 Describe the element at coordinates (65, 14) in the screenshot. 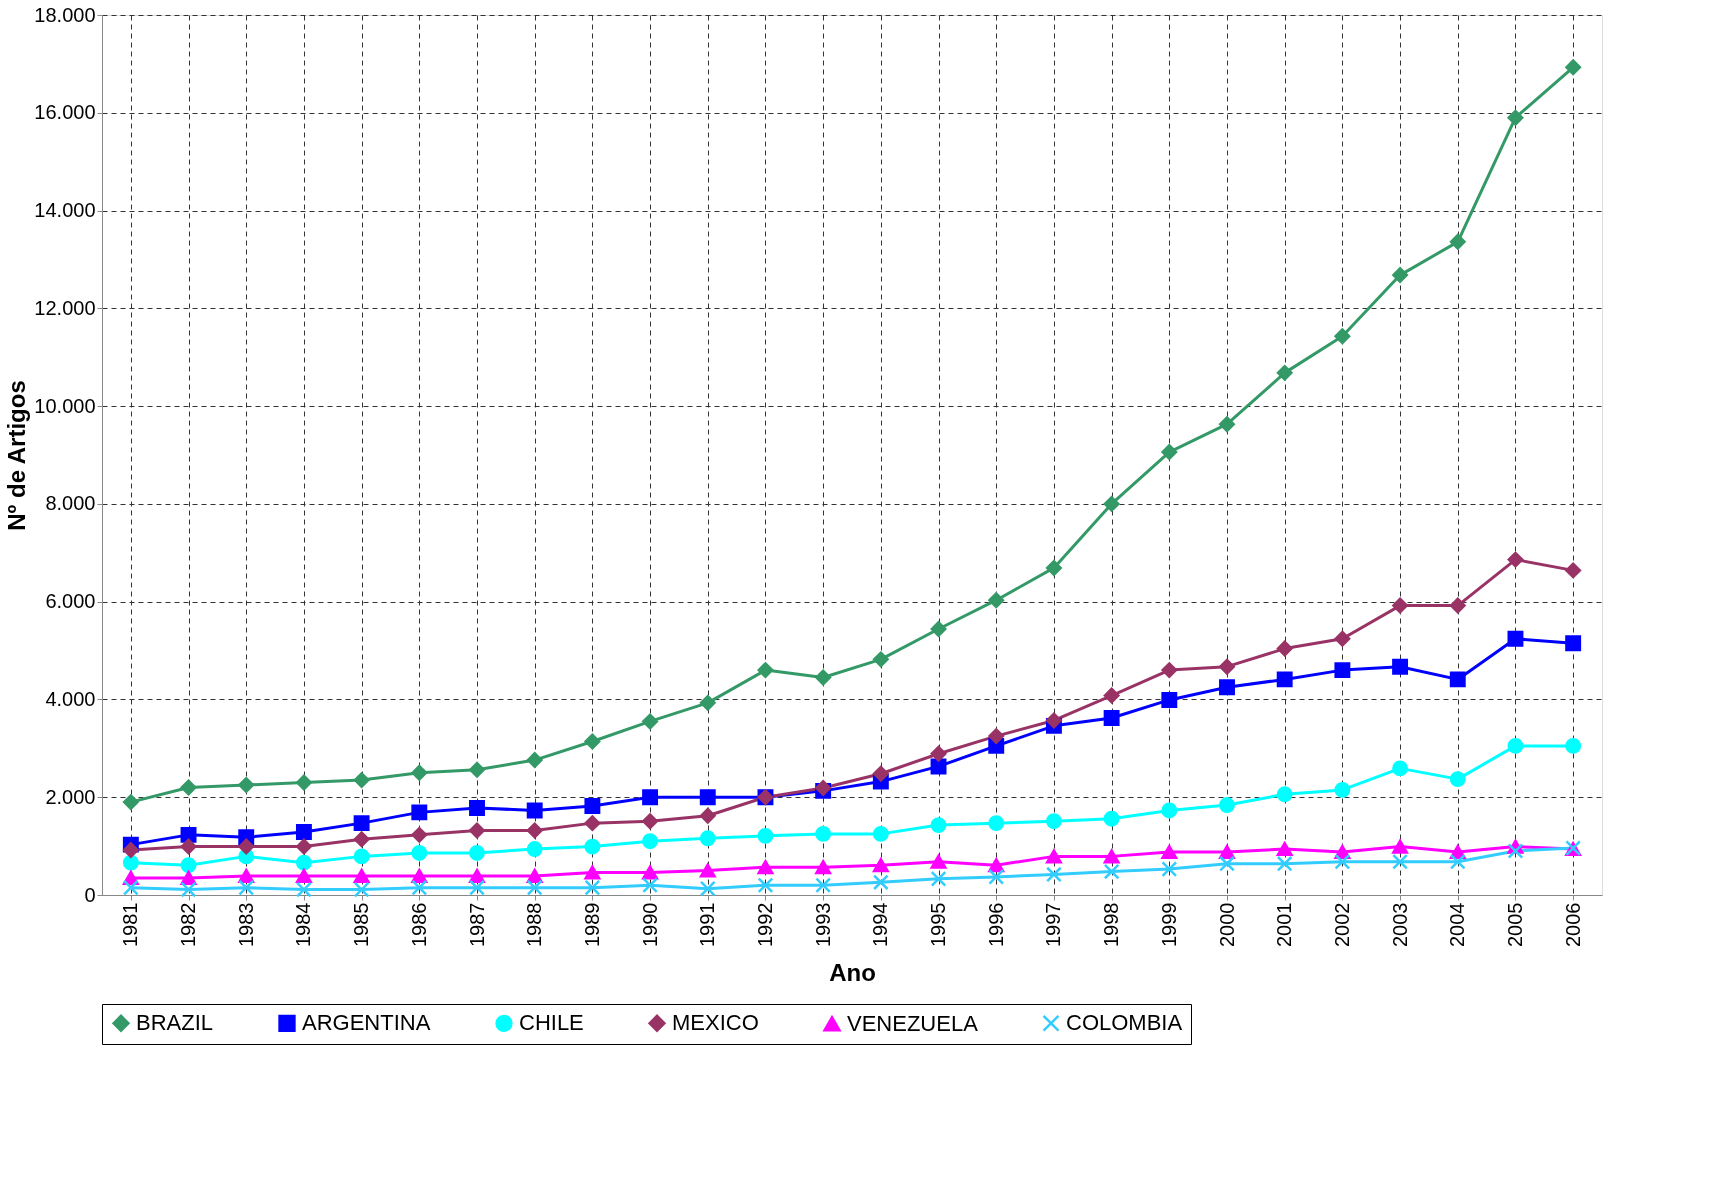

I see `y-tick-label: 18.000` at that location.